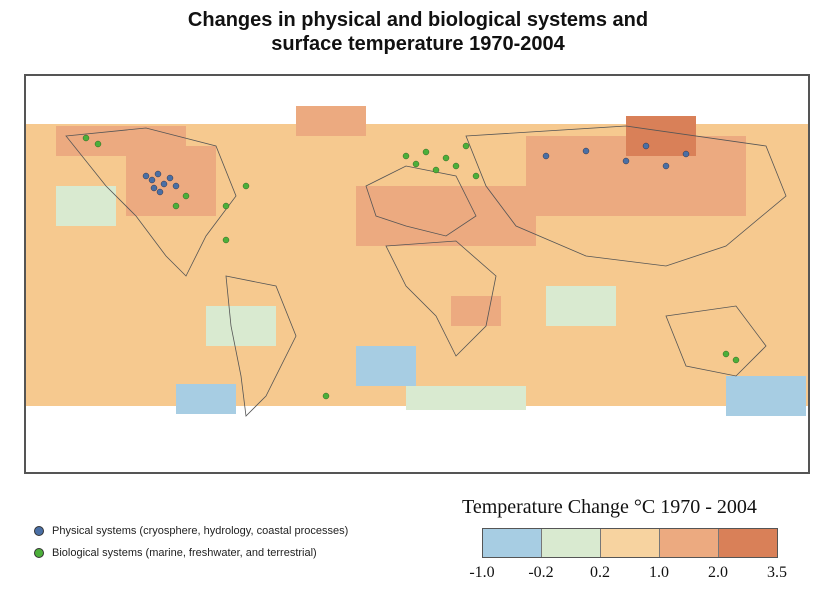  What do you see at coordinates (39, 531) in the screenshot?
I see `physical-dot-icon` at bounding box center [39, 531].